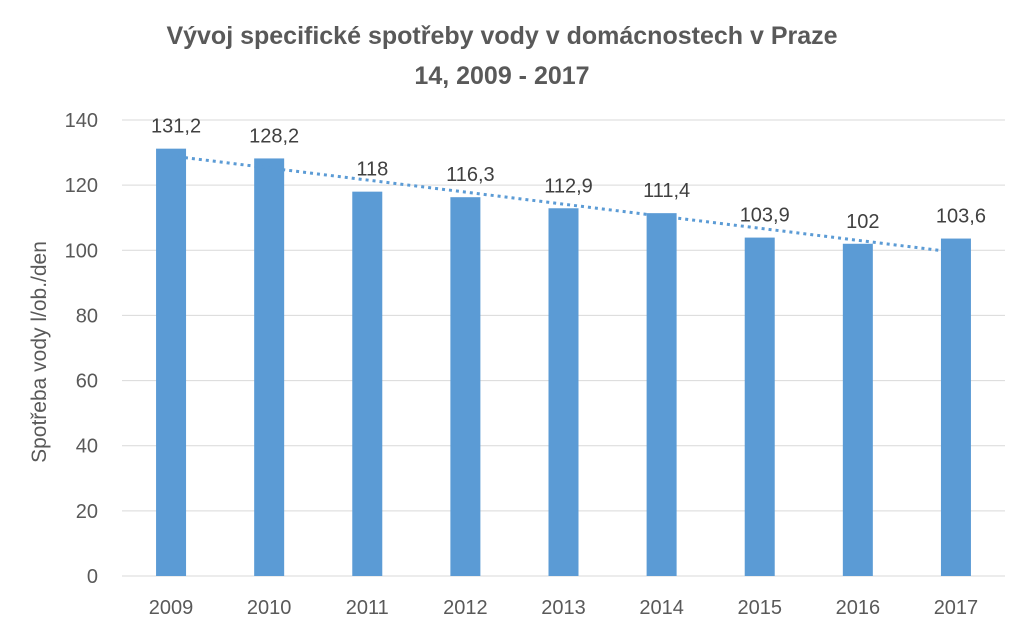 The width and height of the screenshot is (1024, 628). What do you see at coordinates (502, 76) in the screenshot?
I see `chart-subtitle: 14, 2009 - 2017` at bounding box center [502, 76].